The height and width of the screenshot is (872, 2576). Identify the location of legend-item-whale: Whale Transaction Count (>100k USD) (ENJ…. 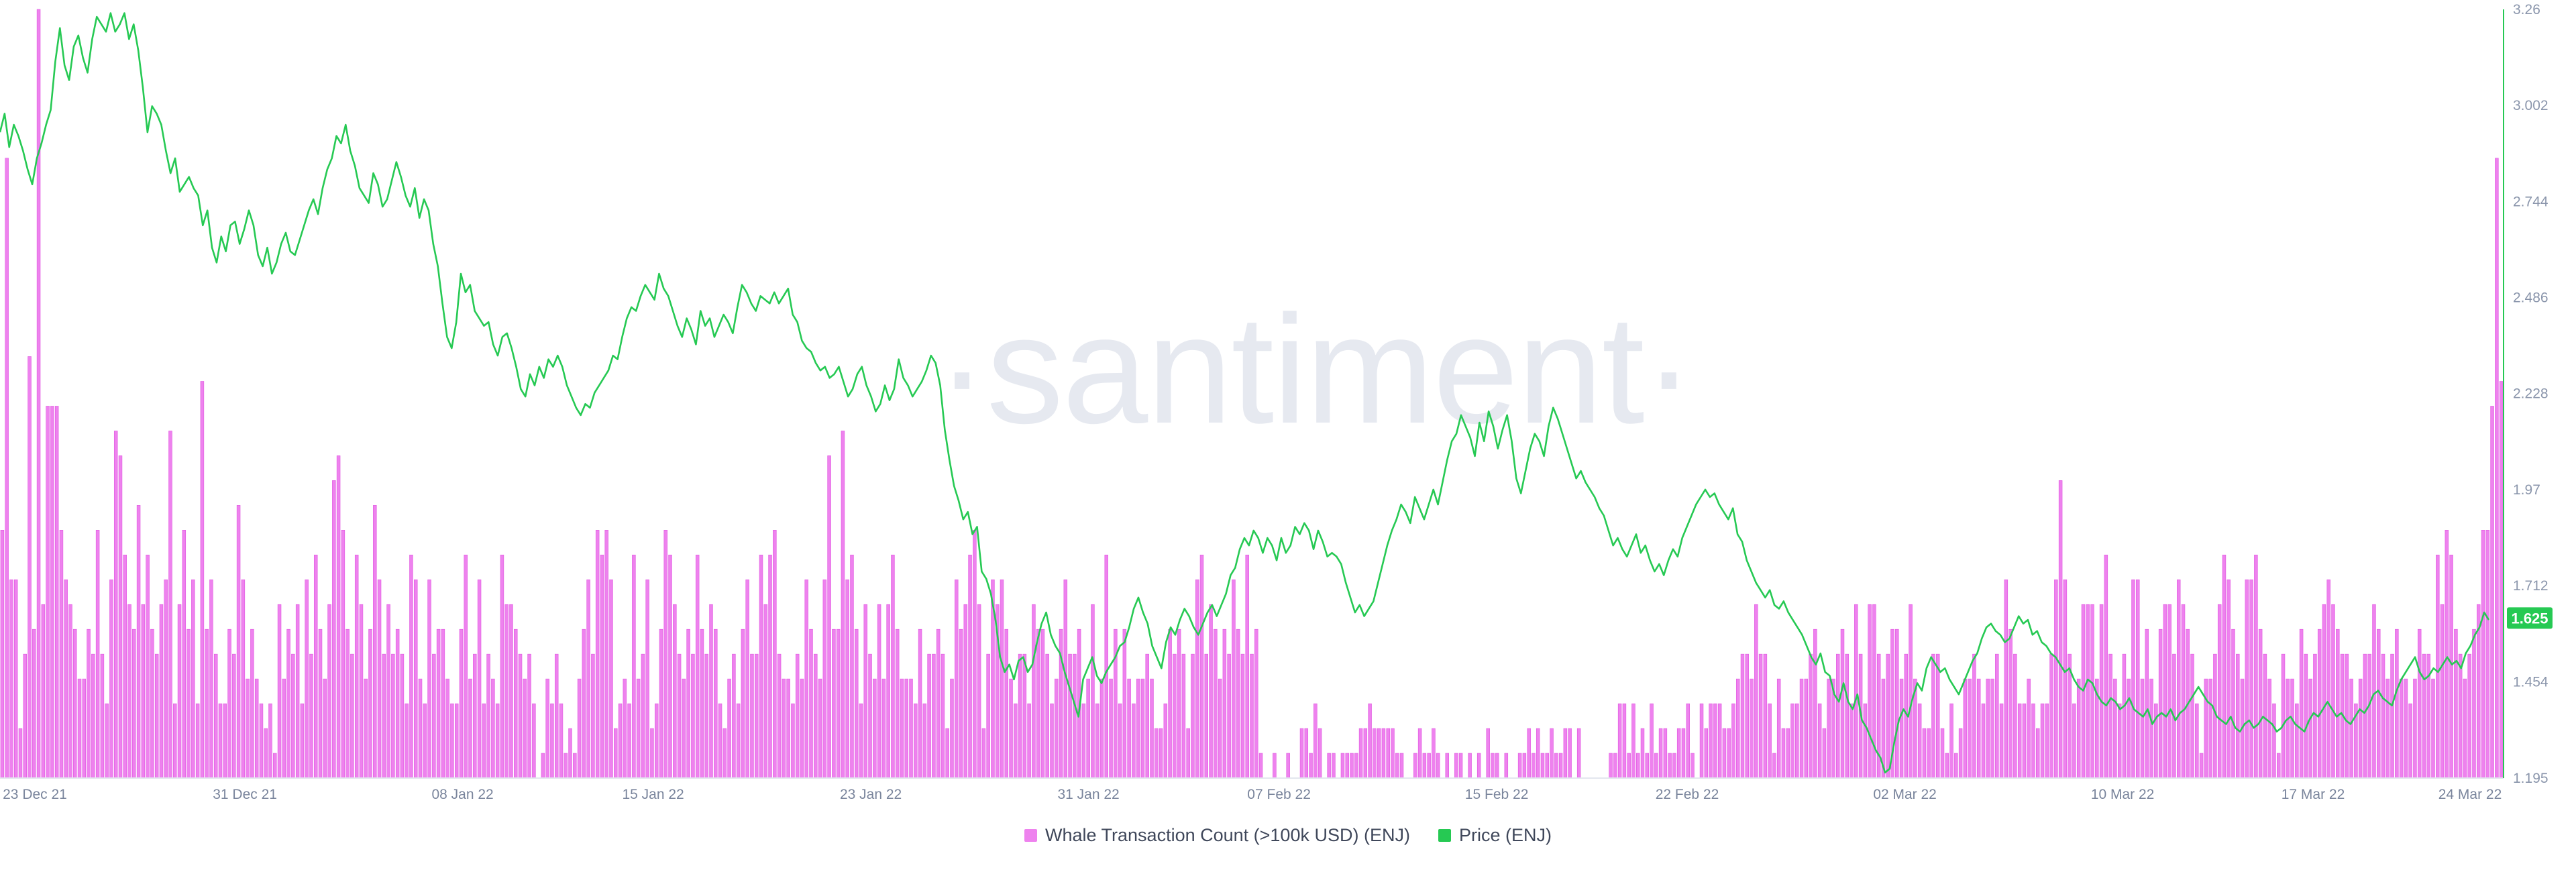
(1217, 836).